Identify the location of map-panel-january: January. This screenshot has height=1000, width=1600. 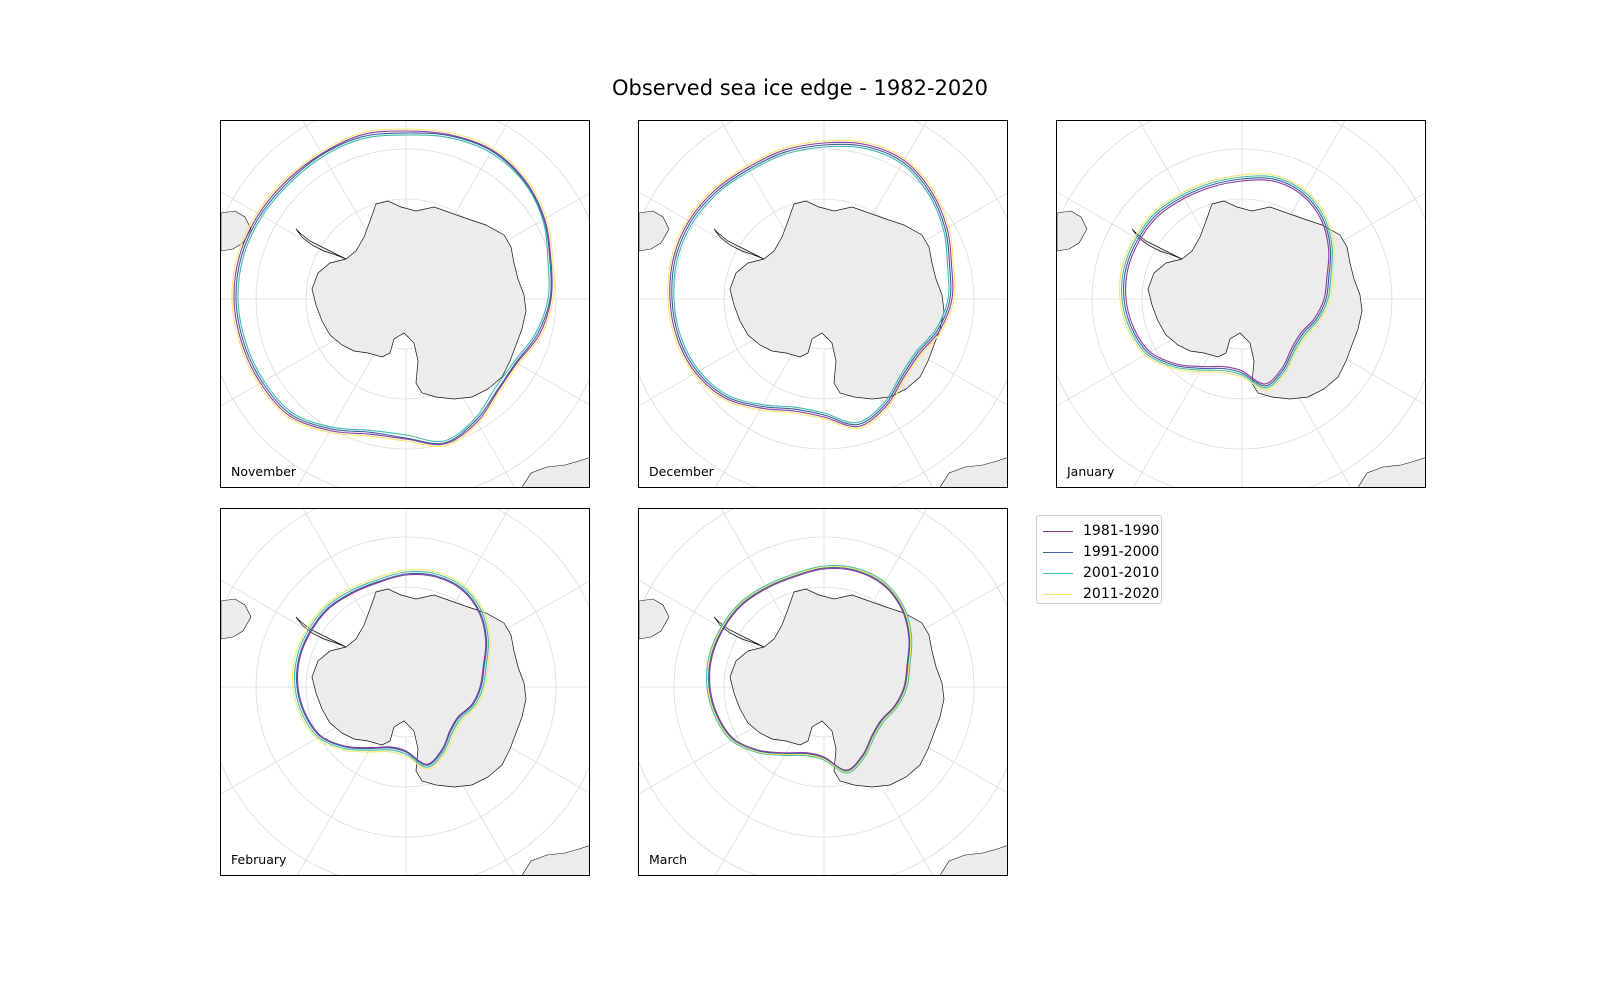
(1241, 304).